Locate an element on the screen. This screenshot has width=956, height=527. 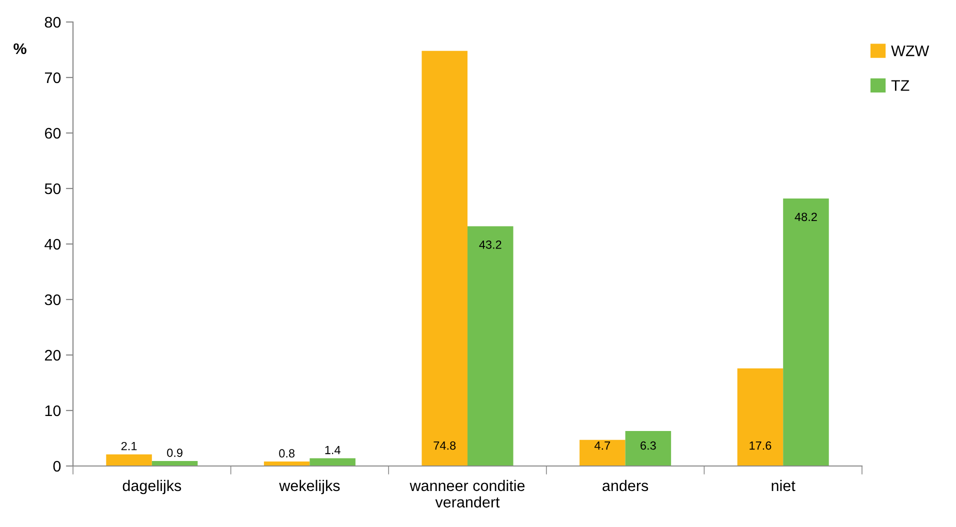
data-label: 17.6 is located at coordinates (761, 445).